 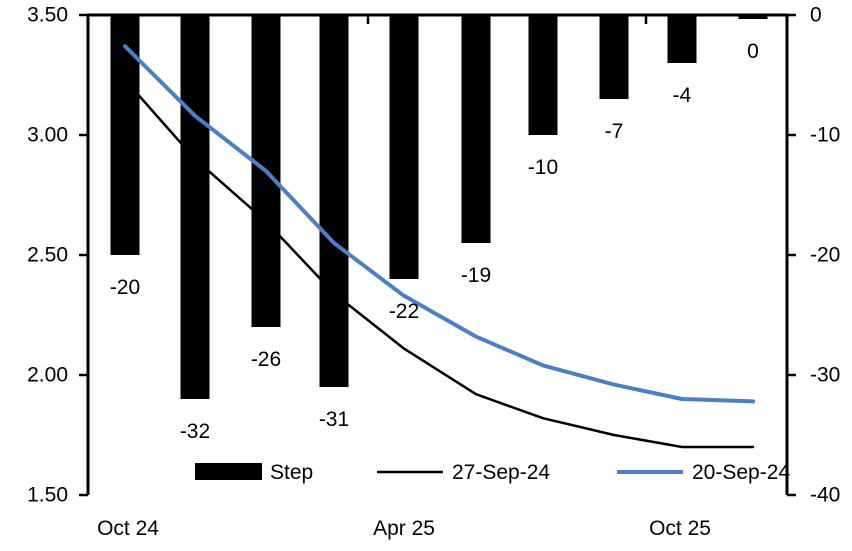 What do you see at coordinates (680, 528) in the screenshot?
I see `x-axis-label: Oct 25` at bounding box center [680, 528].